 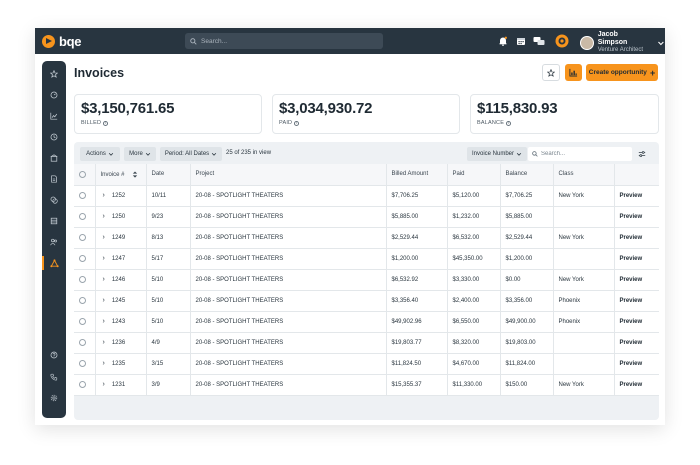 What do you see at coordinates (562, 41) in the screenshot?
I see `timer-icon` at bounding box center [562, 41].